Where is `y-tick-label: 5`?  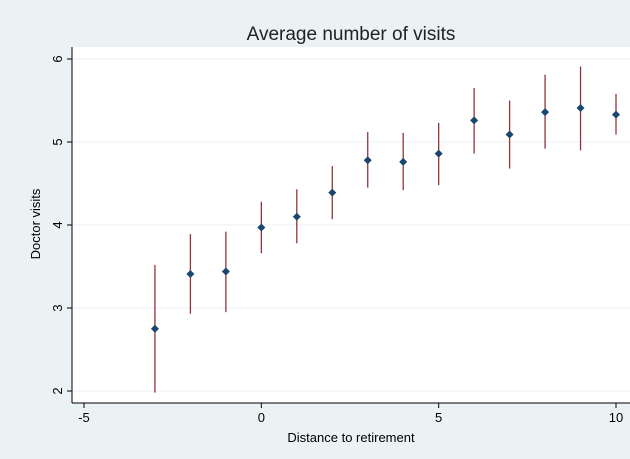
y-tick-label: 5 is located at coordinates (57, 141).